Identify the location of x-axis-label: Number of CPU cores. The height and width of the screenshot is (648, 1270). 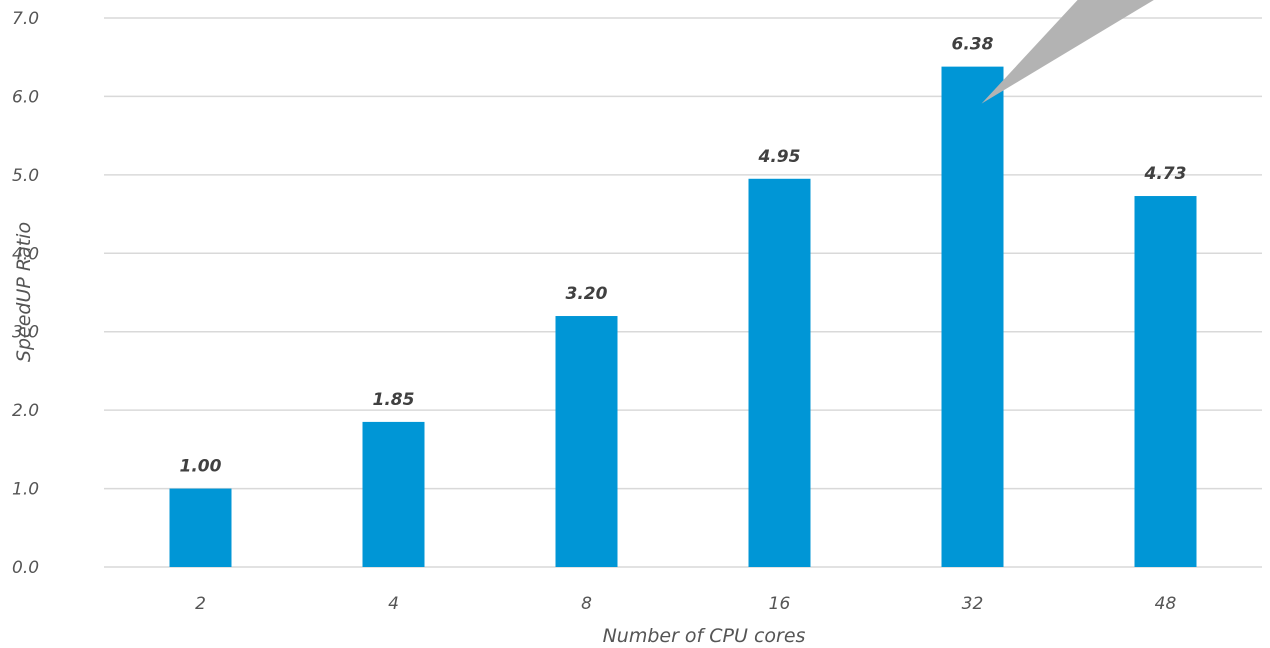
(704, 636).